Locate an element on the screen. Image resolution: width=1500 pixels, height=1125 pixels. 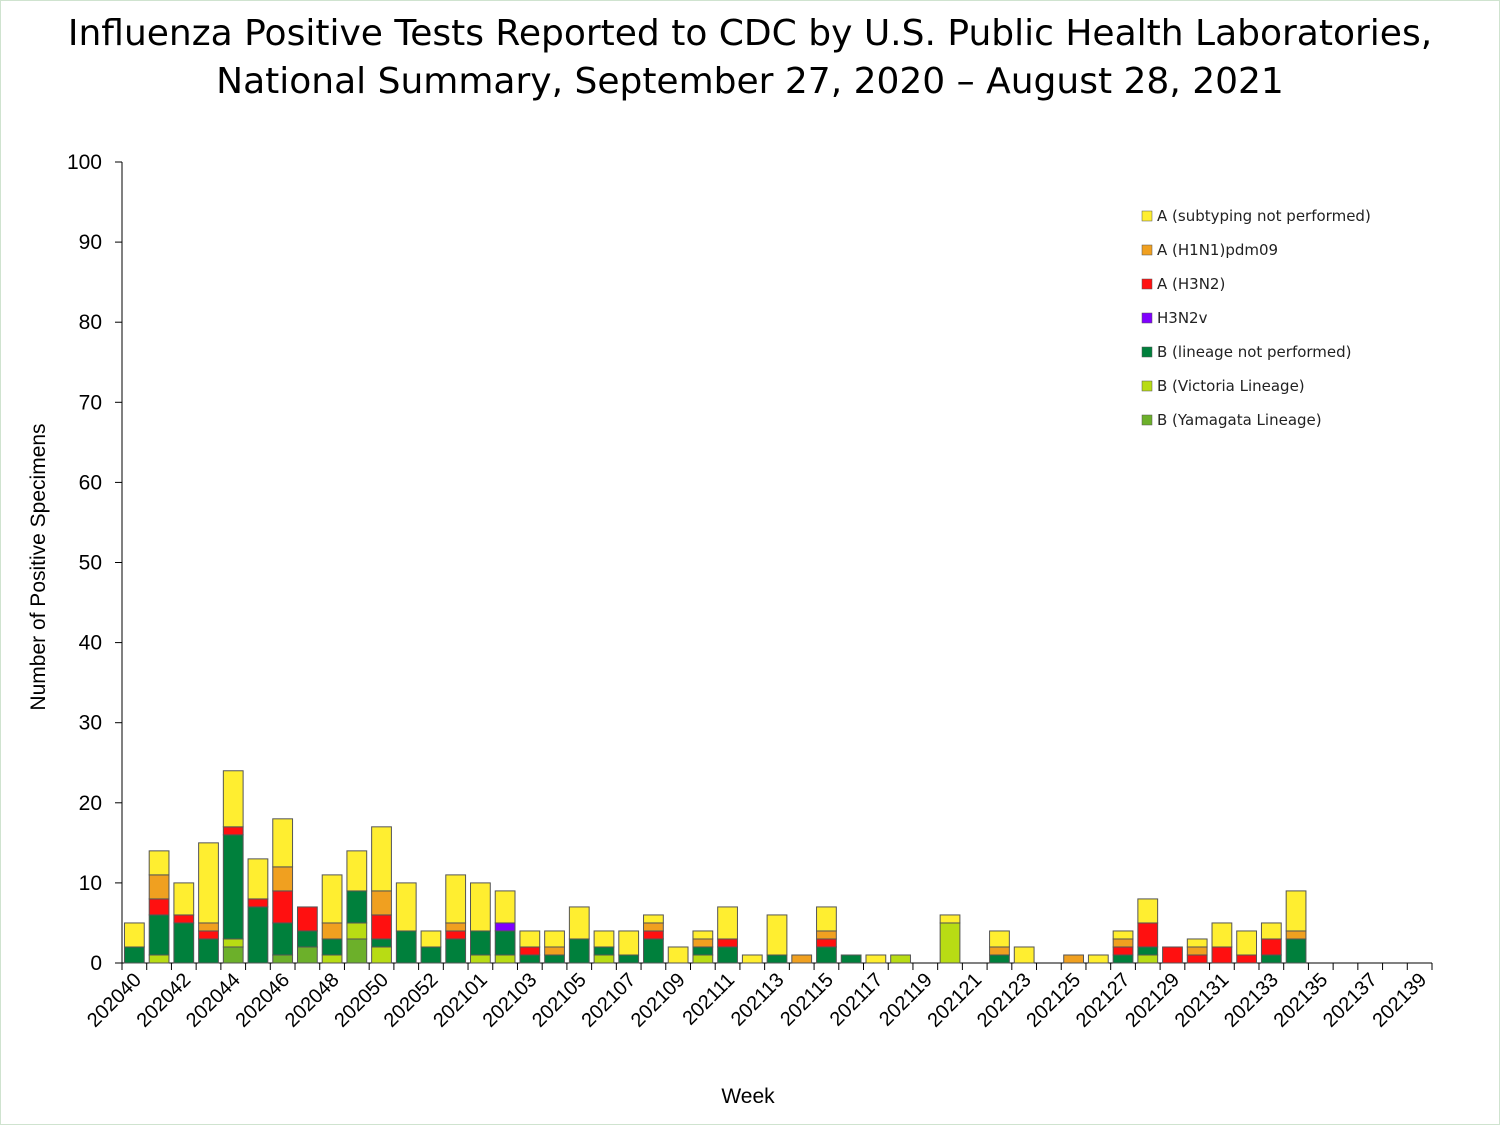
bar-segment-202110-b-victoria-lineage is located at coordinates (703, 959).